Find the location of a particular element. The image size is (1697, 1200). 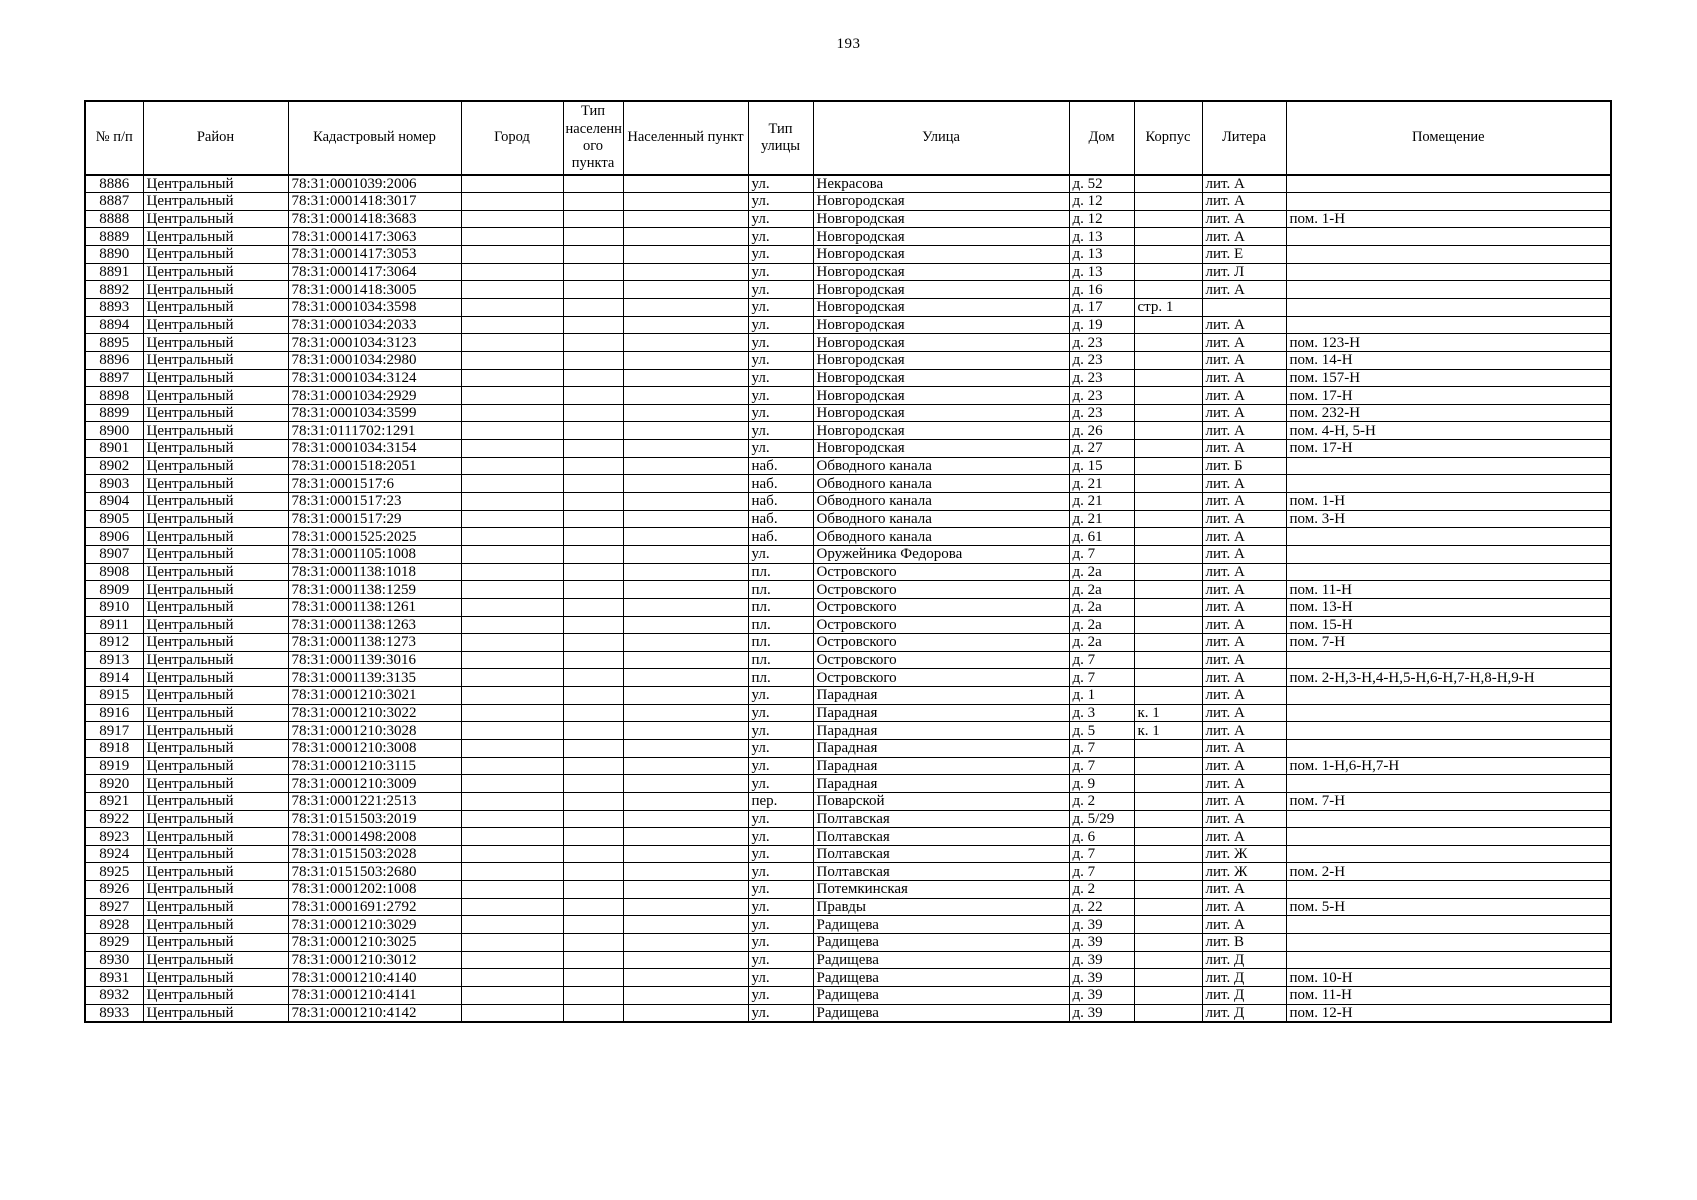

cell-num: 8900 is located at coordinates (114, 431).